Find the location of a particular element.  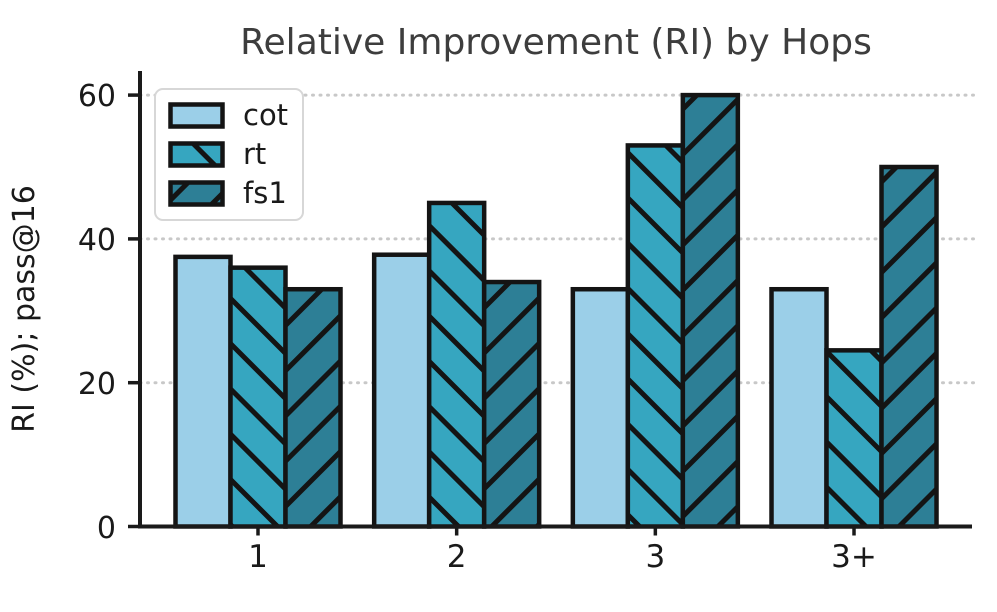

y-tick-label-40: 40 is located at coordinates (96, 240).